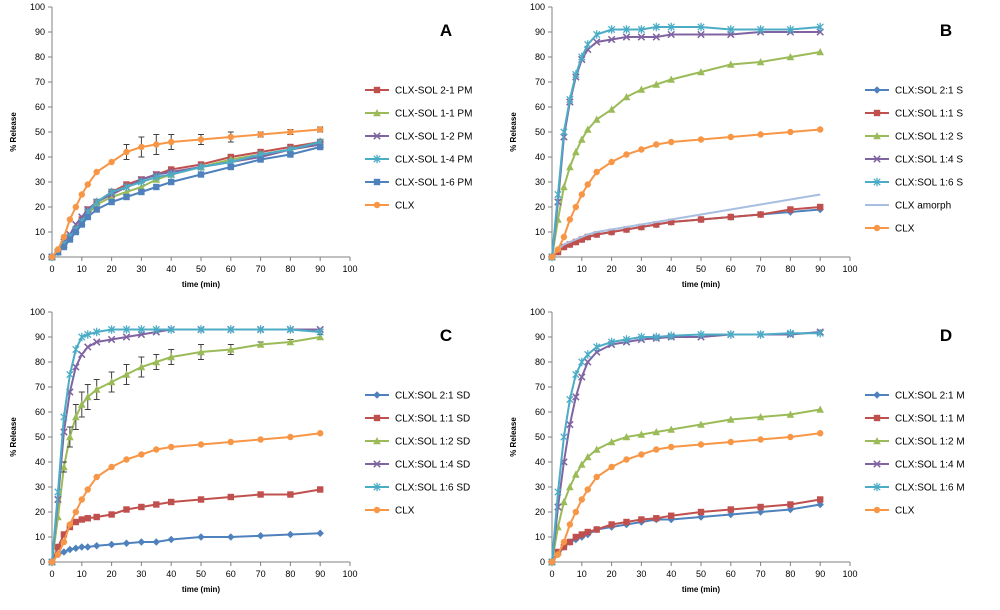  I want to click on y-tick-label: 10, so click(540, 232).